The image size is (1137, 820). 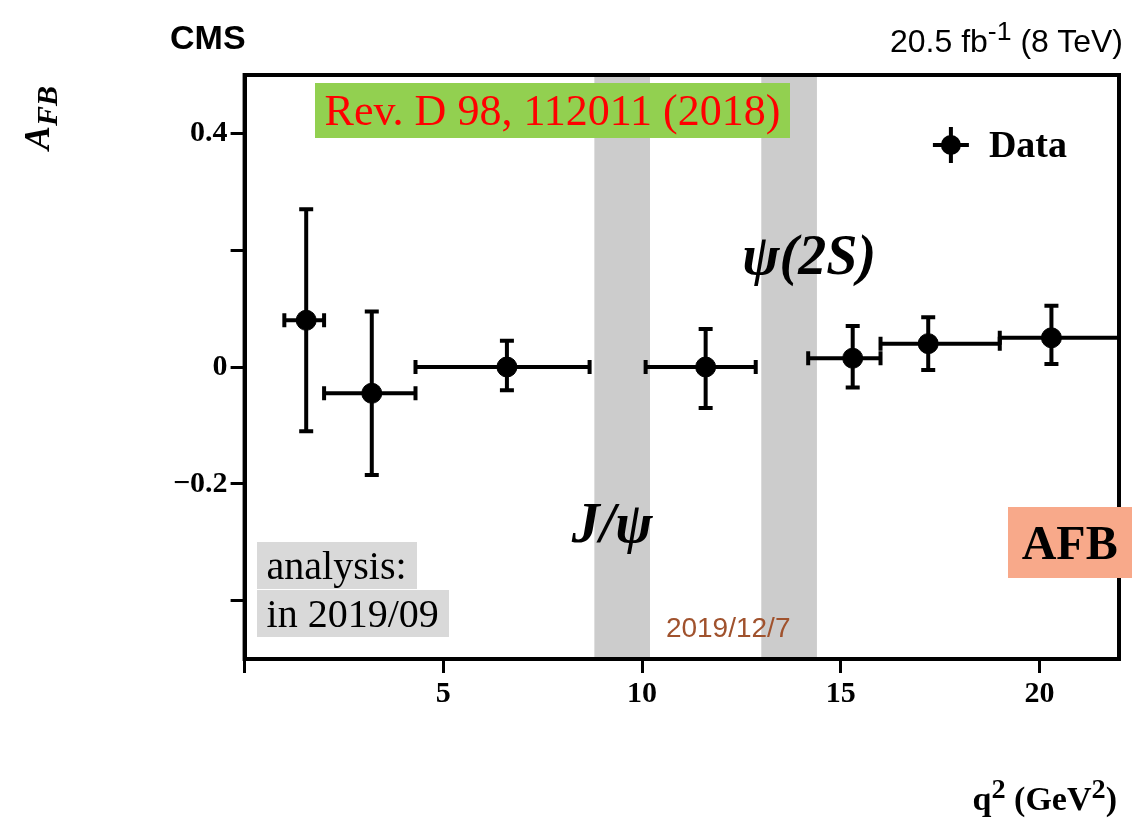 What do you see at coordinates (200, 481) in the screenshot?
I see `y-tick-label: −0.2` at bounding box center [200, 481].